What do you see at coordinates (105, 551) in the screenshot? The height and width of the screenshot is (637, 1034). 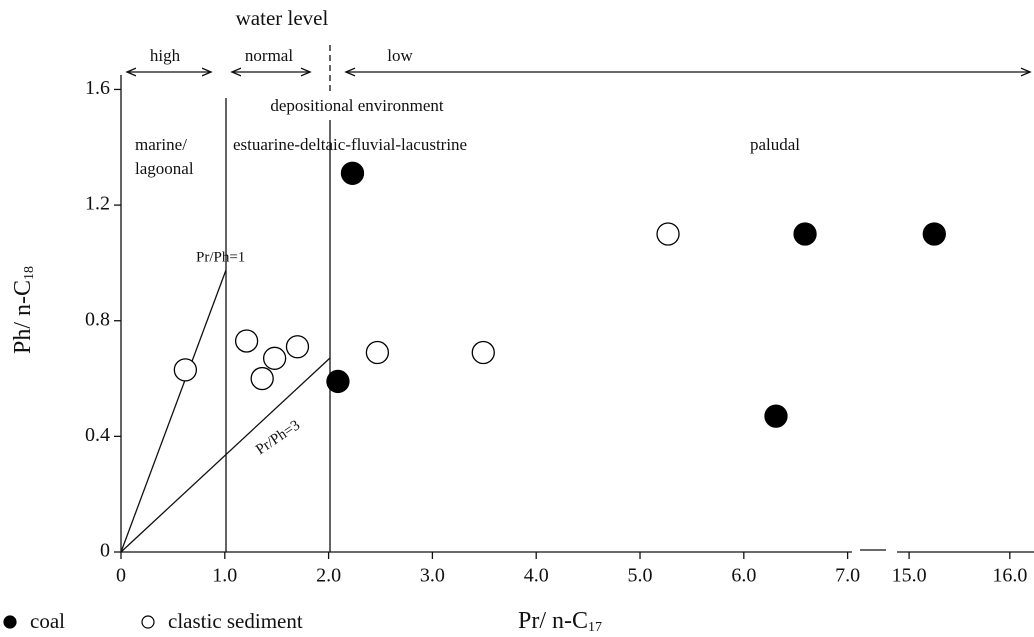 I see `y-tick-label: 0` at bounding box center [105, 551].